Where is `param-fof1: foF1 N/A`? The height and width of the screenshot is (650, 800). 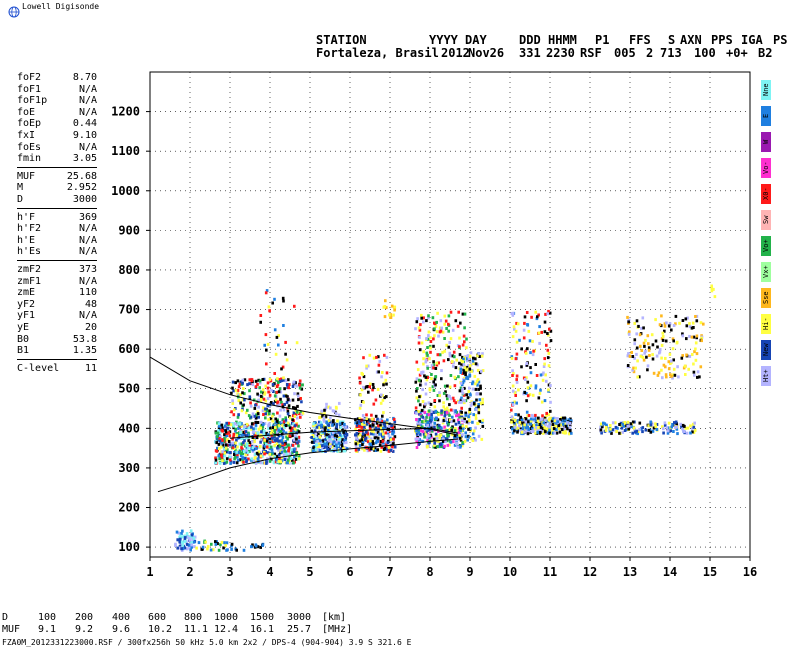
param-fof1: foF1 N/A is located at coordinates (57, 90).